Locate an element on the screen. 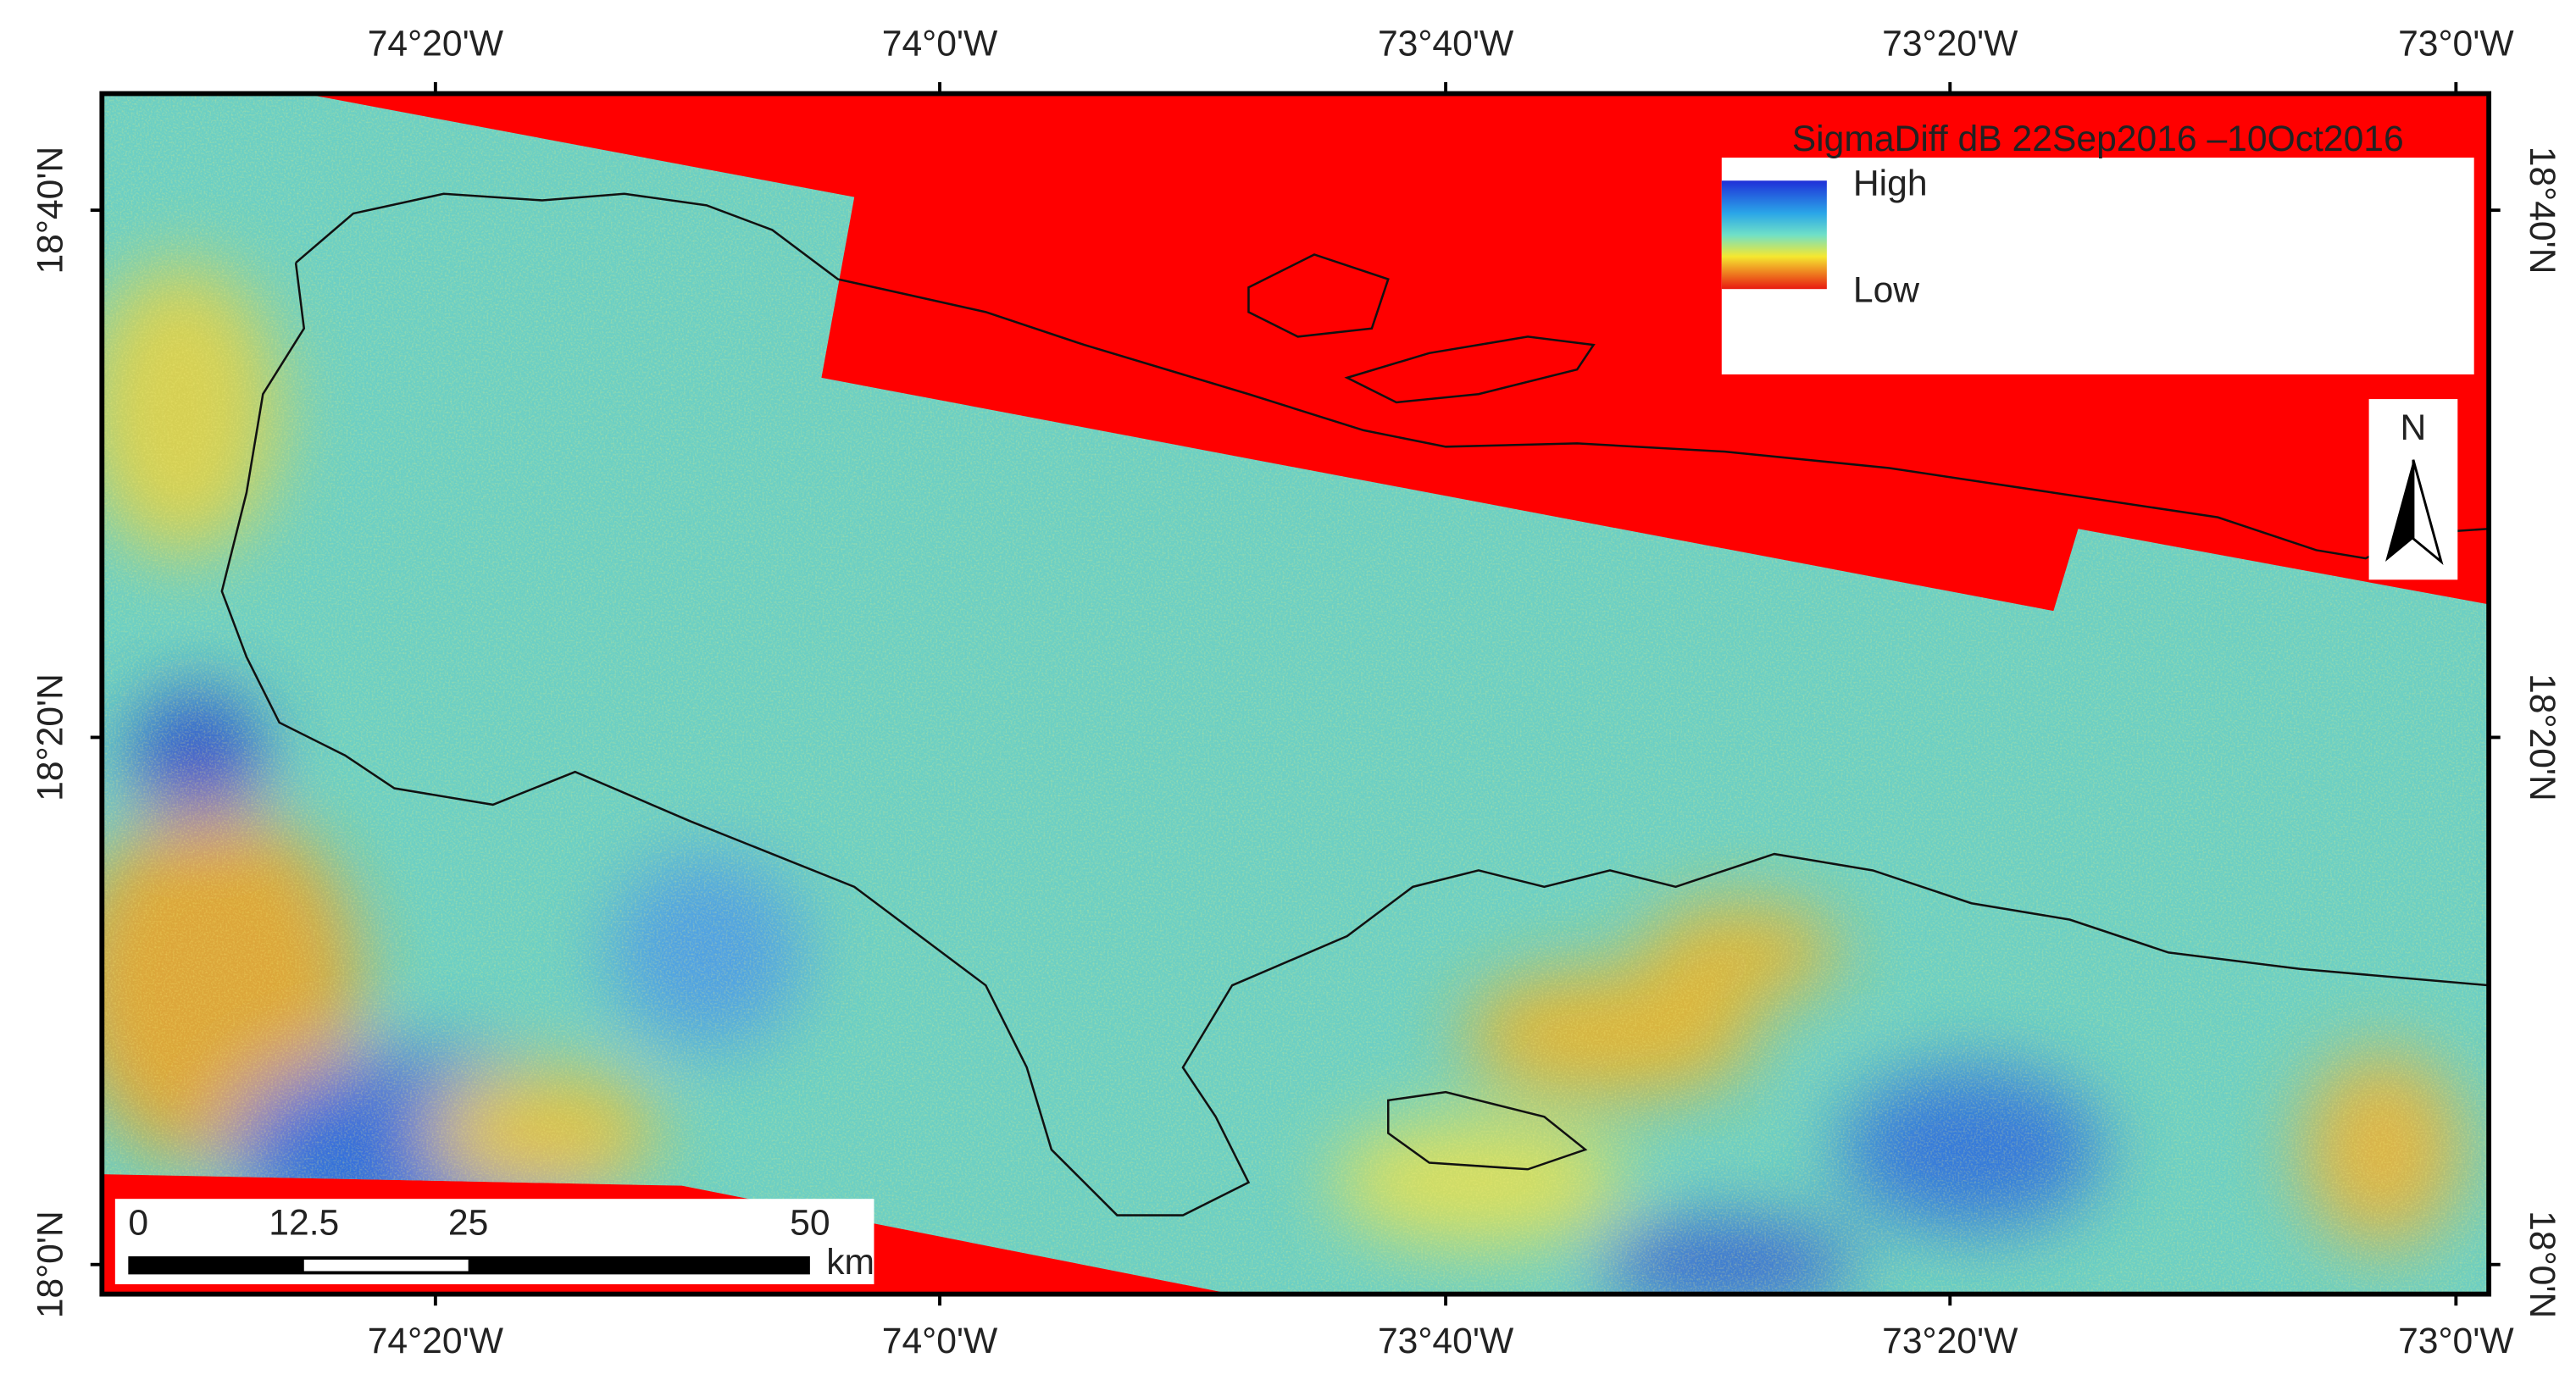 The image size is (2576, 1391). scale-label: 0 is located at coordinates (138, 1222).